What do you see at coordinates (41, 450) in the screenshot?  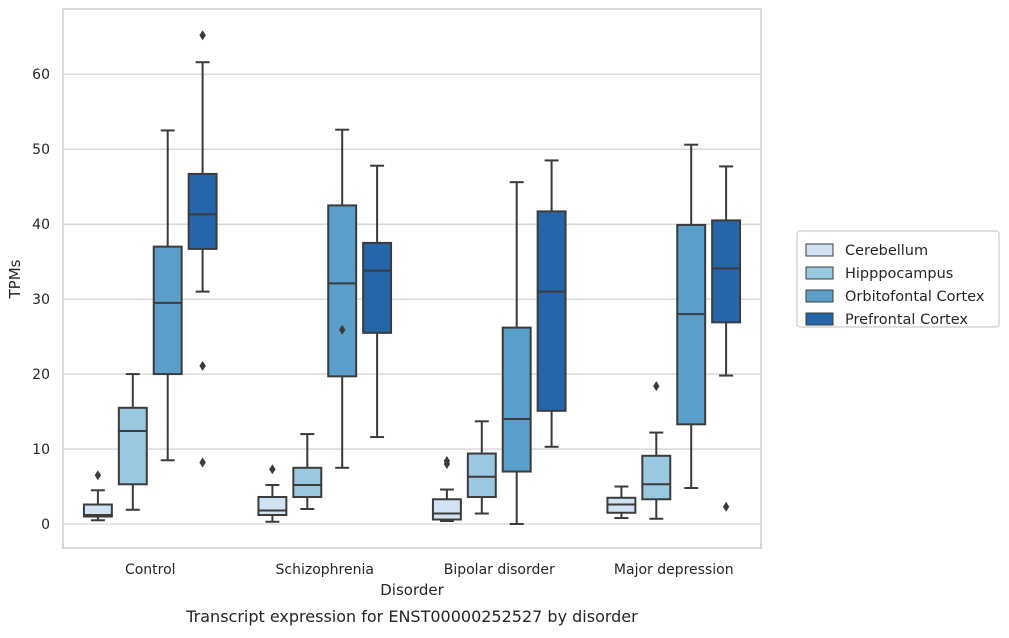 I see `y-tick-label: 10` at bounding box center [41, 450].